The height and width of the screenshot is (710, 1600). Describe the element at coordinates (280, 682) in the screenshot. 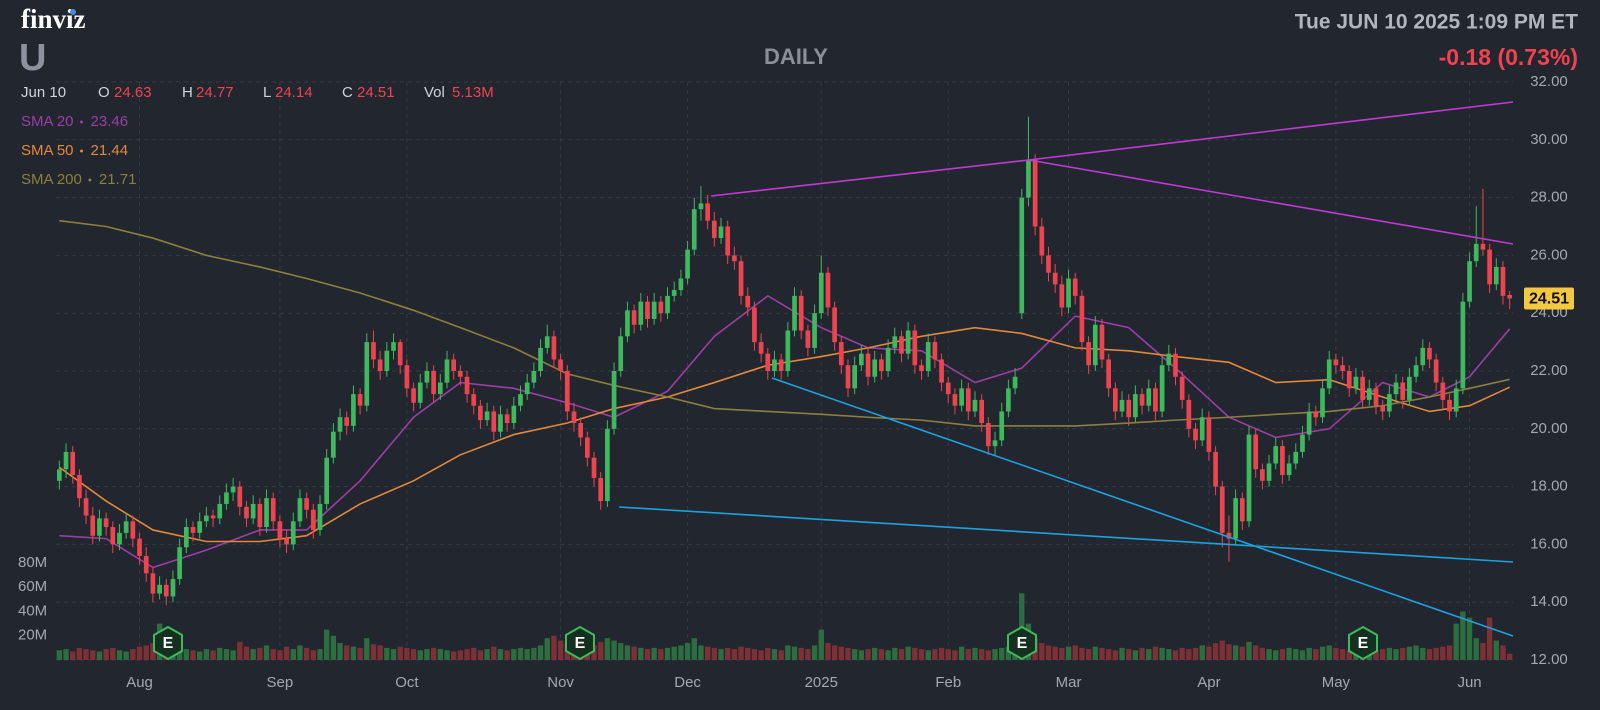

I see `x-tick-label: Sep` at that location.